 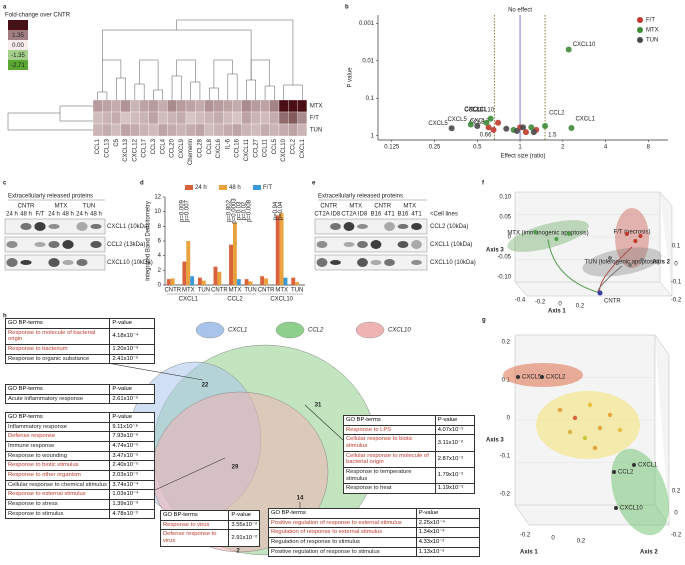 I want to click on blot-title: Extracellularly released proteins, so click(x=50, y=197).